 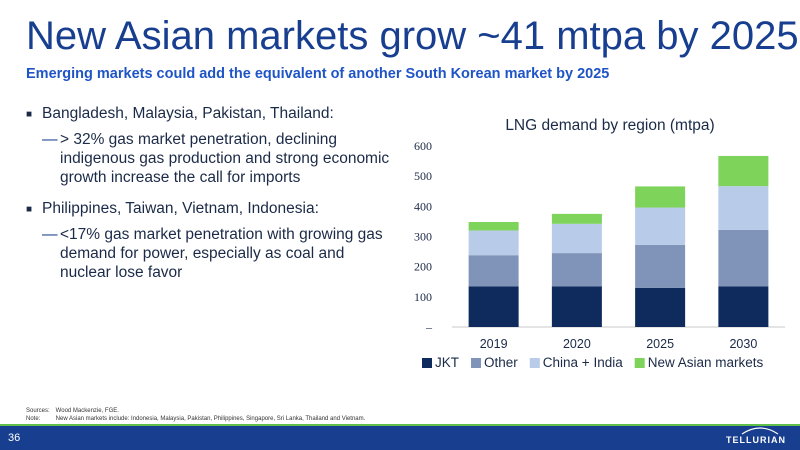 What do you see at coordinates (14, 438) in the screenshot?
I see `page-number: 36` at bounding box center [14, 438].